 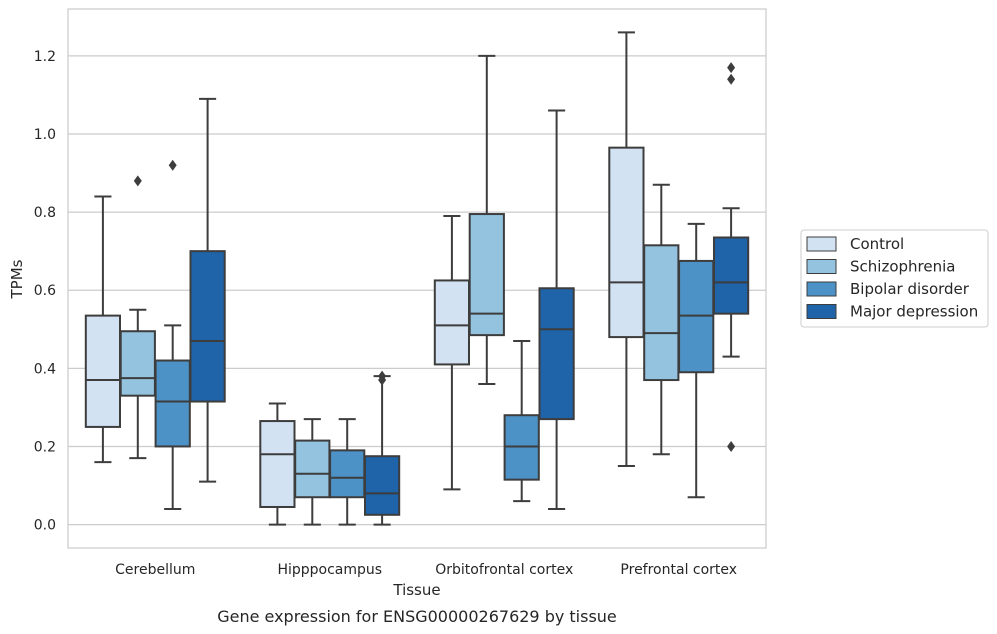 I want to click on y-axis-ticks: 0.0 0.2 0.4 0.6 0.8 1.0 1.2, so click(x=45, y=291).